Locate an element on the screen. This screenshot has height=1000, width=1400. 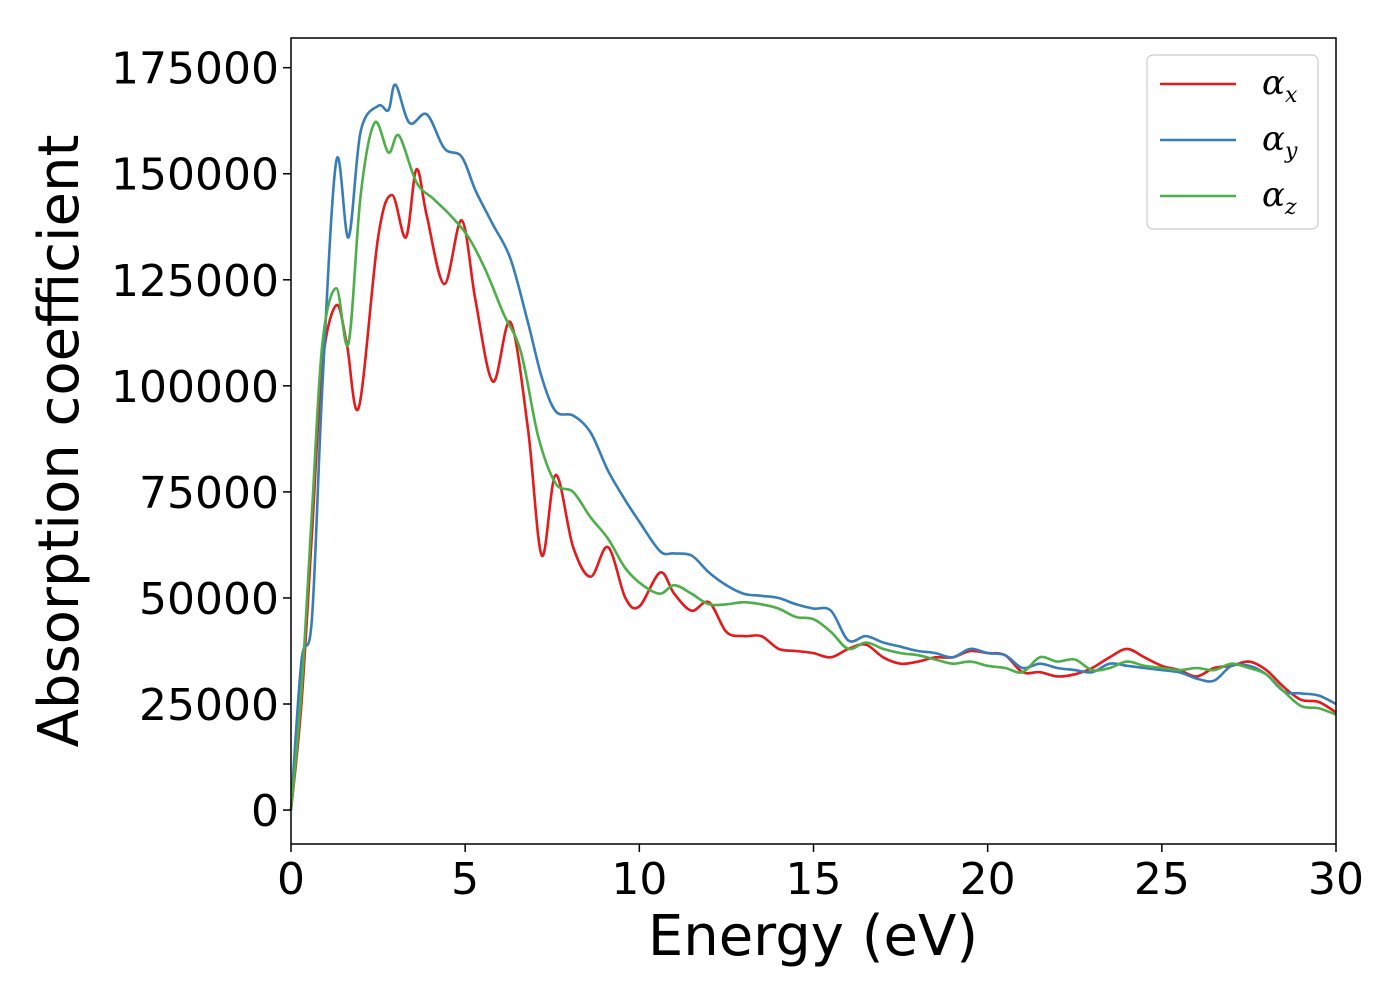
x-tick-label: 10 is located at coordinates (639, 879).